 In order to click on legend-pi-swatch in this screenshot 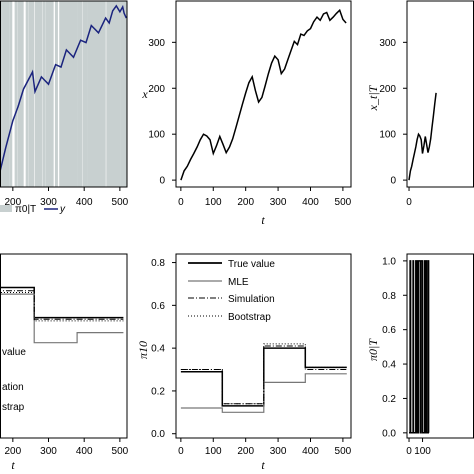, I will do `click(6, 208)`.